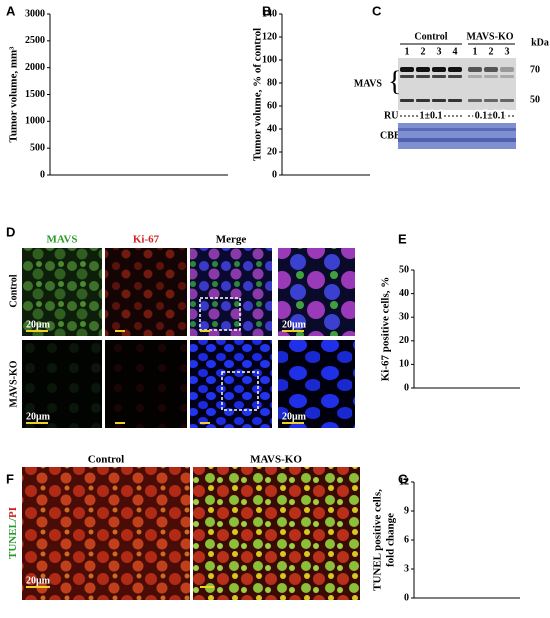  Describe the element at coordinates (402, 238) in the screenshot. I see `panel-label: E` at that location.